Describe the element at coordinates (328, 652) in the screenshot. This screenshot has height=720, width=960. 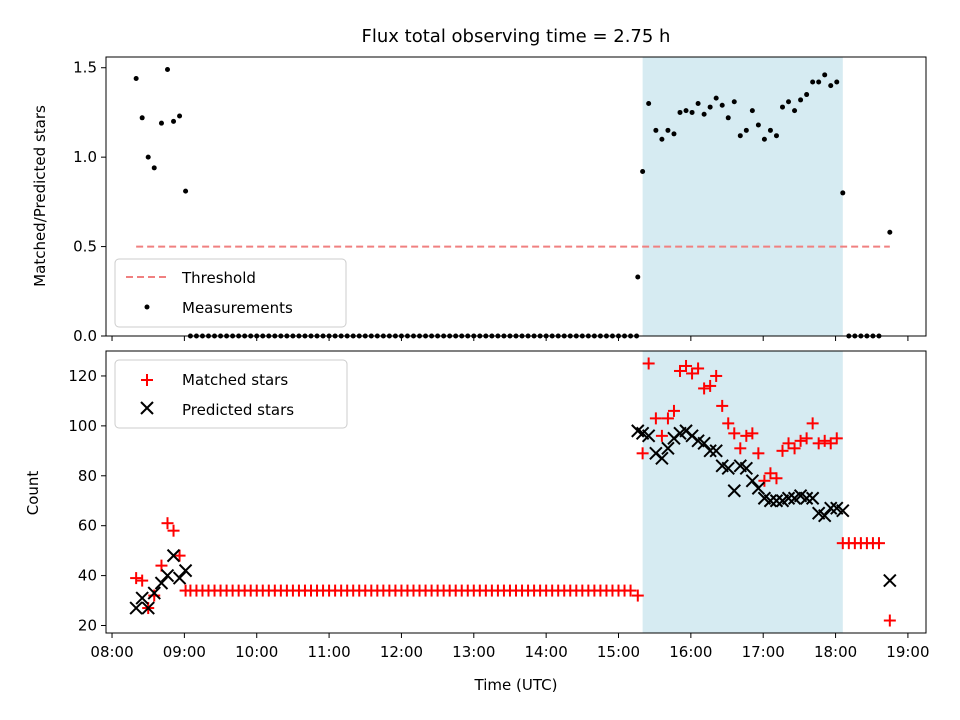
I see `x-tick-label: 11:00` at that location.